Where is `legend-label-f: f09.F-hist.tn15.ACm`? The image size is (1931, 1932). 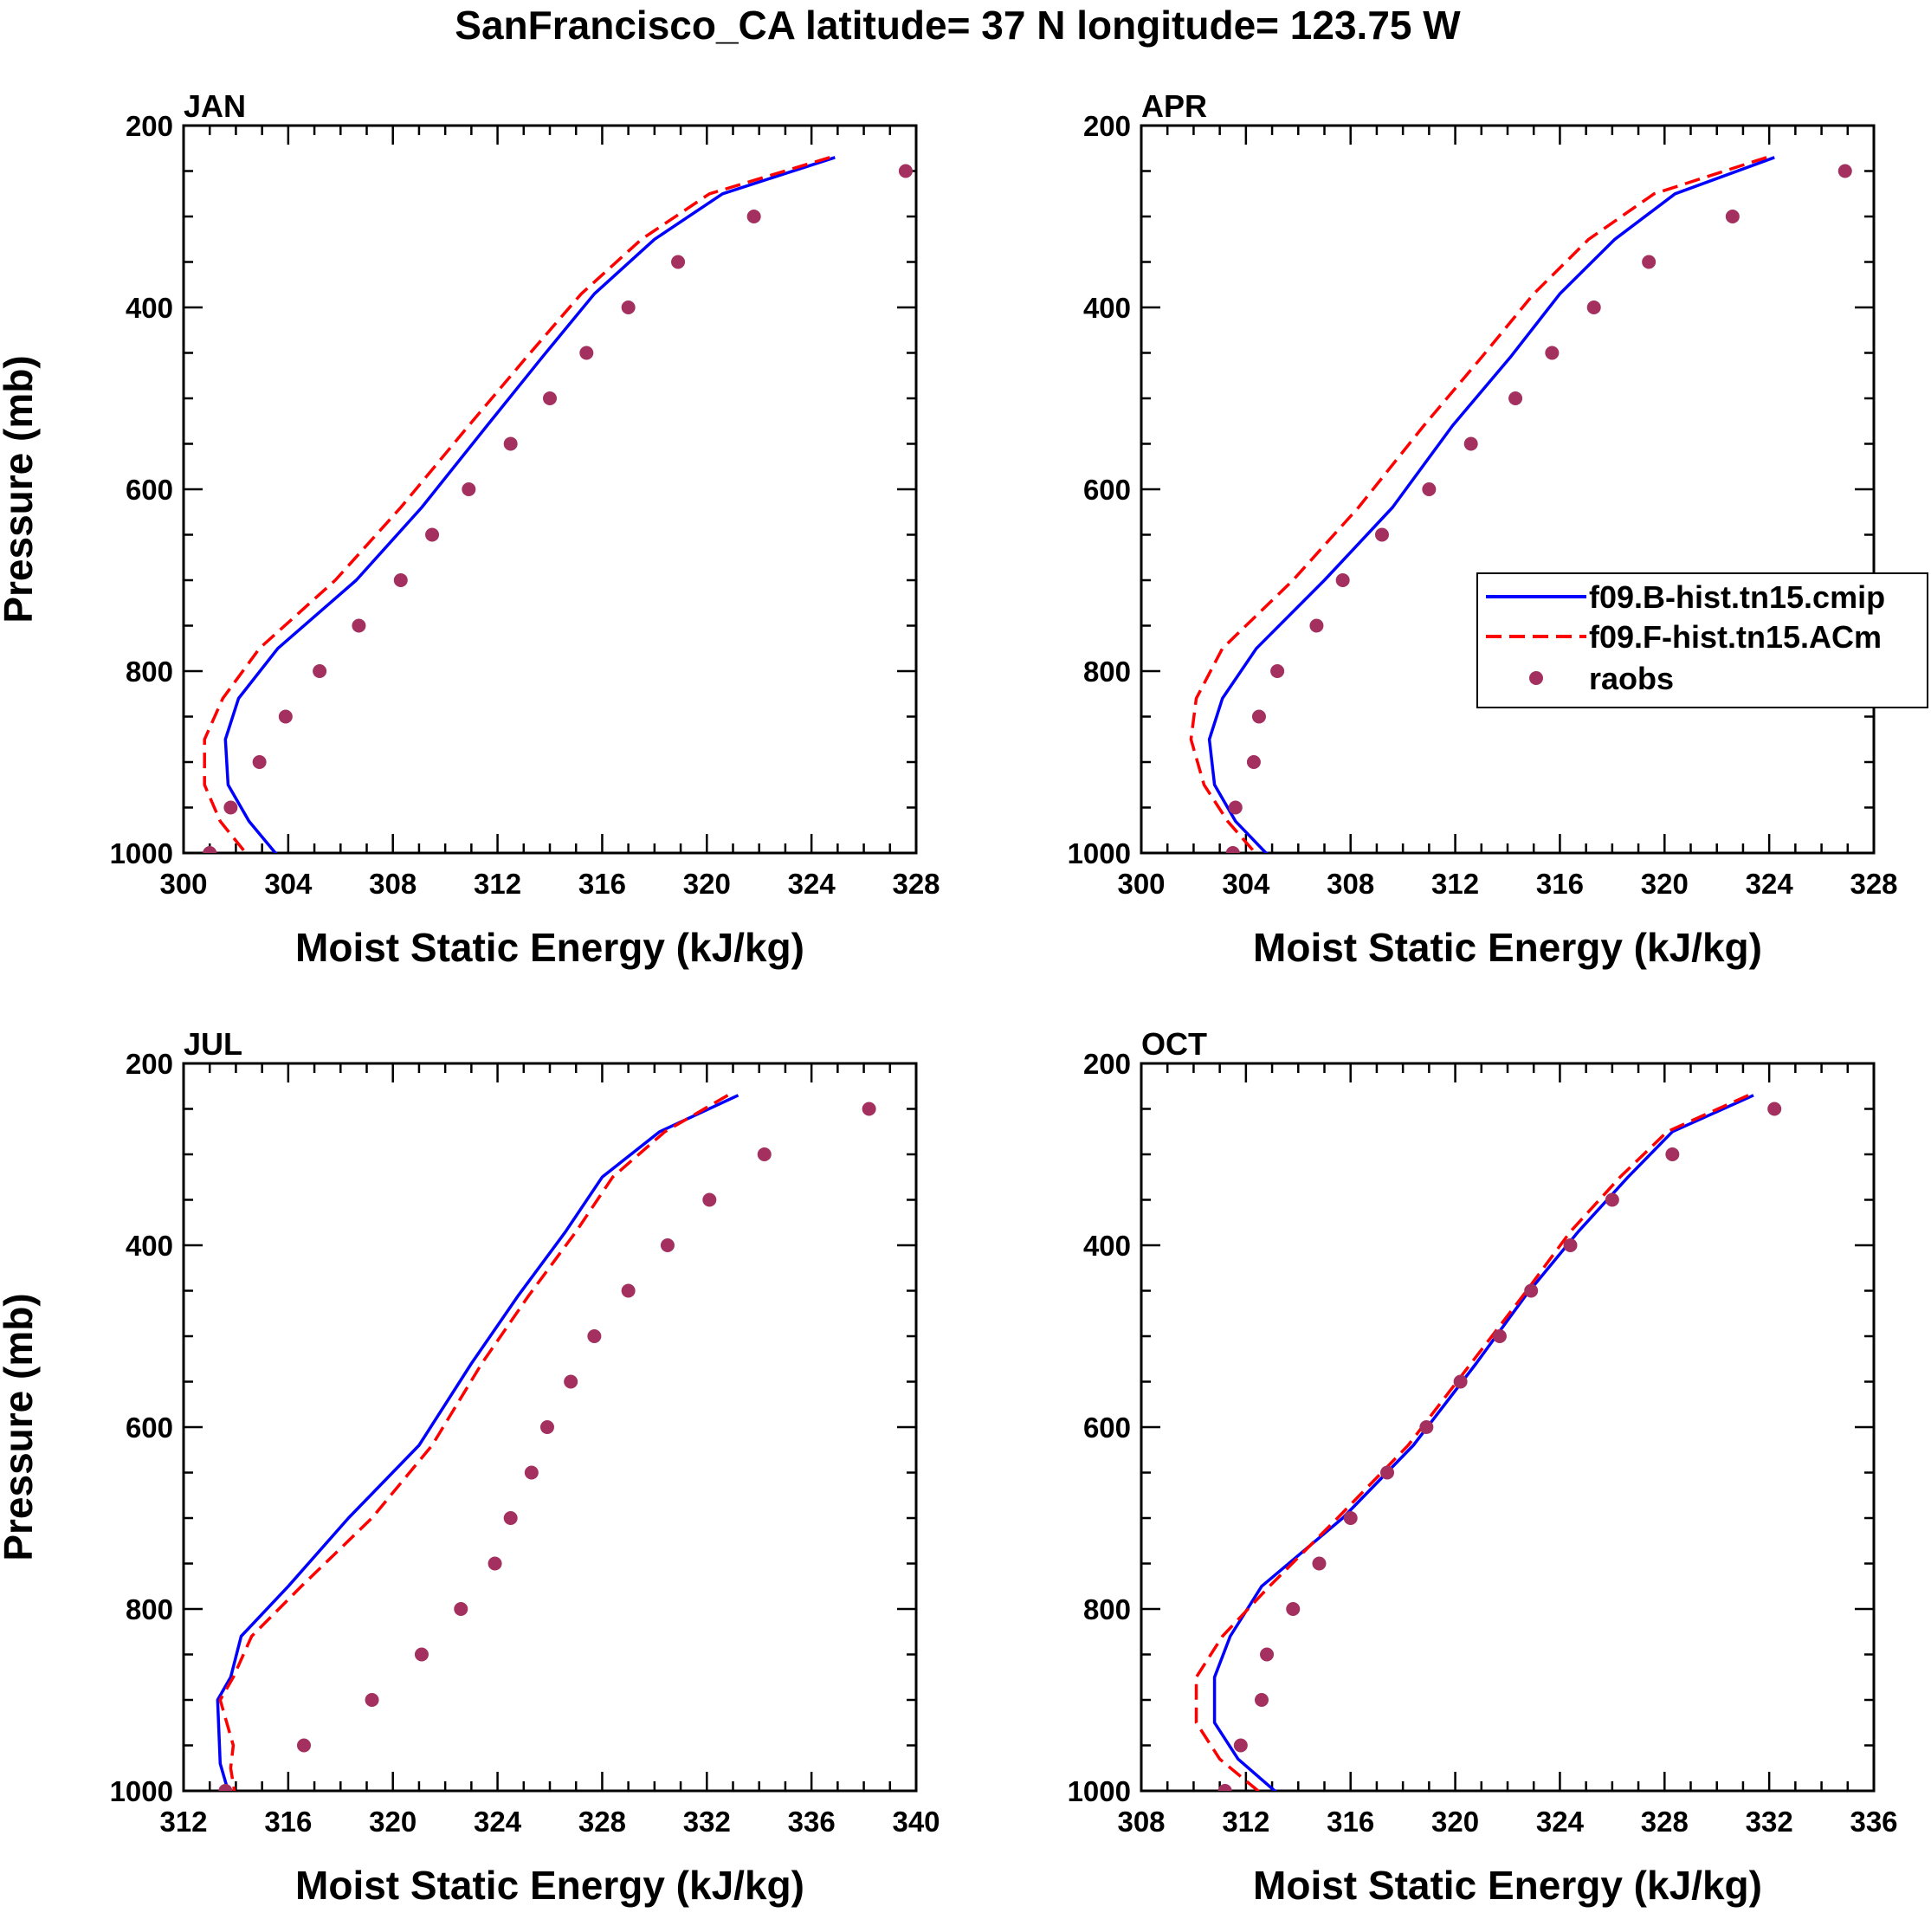
legend-label-f: f09.F-hist.tn15.ACm is located at coordinates (1735, 637).